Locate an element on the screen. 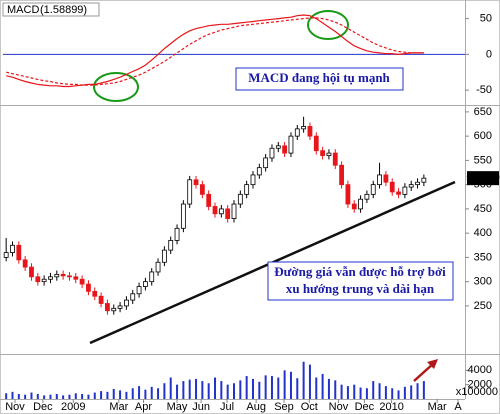 This screenshot has width=500, height=414. annotation-box is located at coordinates (319, 79).